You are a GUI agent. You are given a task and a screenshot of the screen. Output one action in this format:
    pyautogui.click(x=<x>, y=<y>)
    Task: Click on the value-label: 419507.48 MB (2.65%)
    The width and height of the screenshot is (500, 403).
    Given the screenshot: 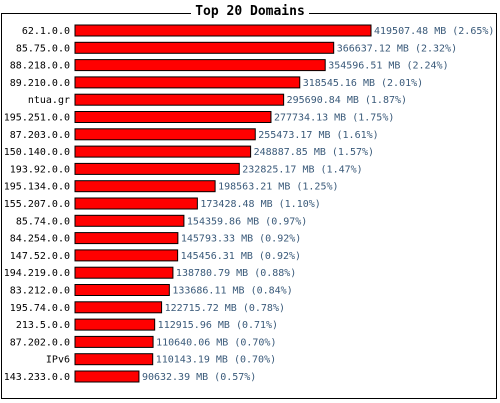 What is the action you would take?
    pyautogui.click(x=434, y=31)
    